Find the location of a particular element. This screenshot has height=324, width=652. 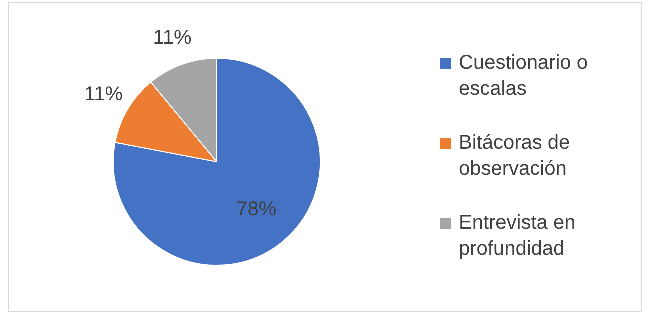

legend-label: Cuestionario o escalas is located at coordinates (524, 76).